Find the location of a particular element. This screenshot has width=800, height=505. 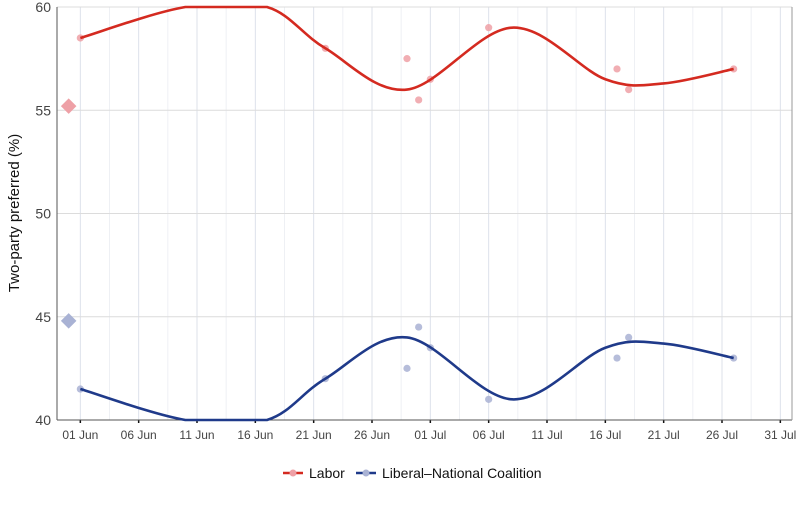

x-tick-label: 26 Jun is located at coordinates (372, 435).